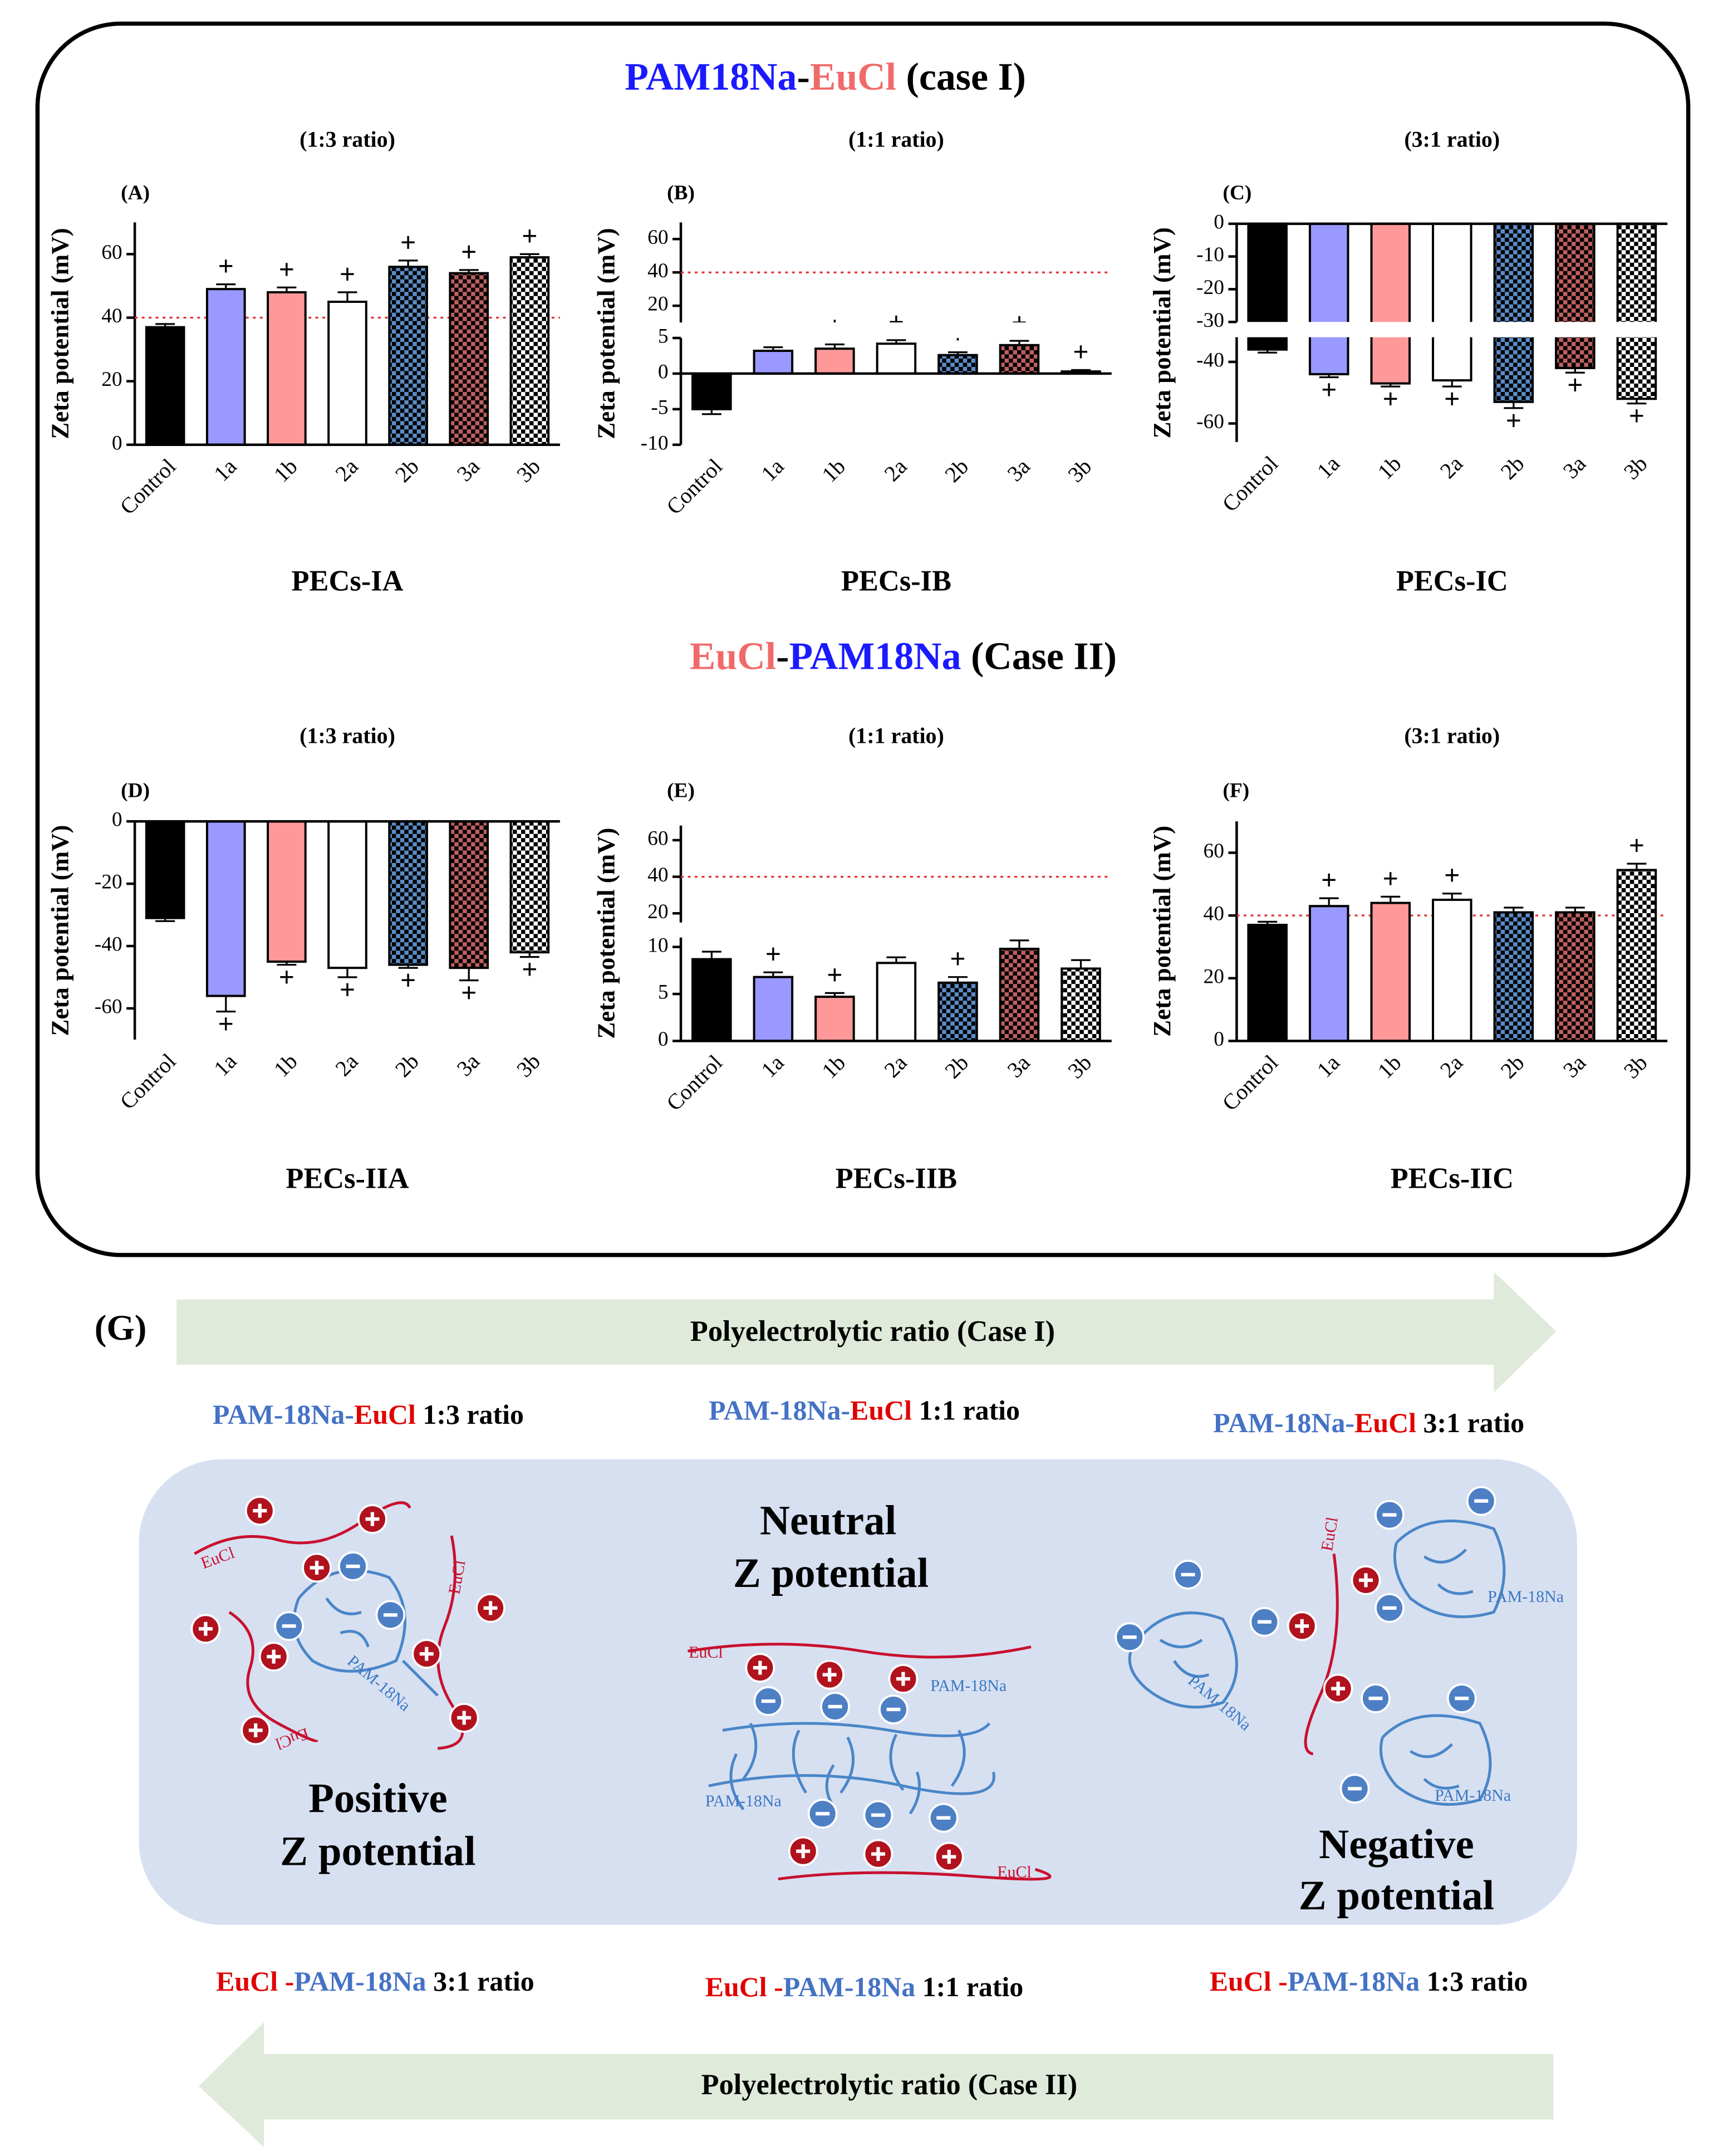 The height and width of the screenshot is (2156, 1723). I want to click on y-tick-label: -40, so click(108, 944).